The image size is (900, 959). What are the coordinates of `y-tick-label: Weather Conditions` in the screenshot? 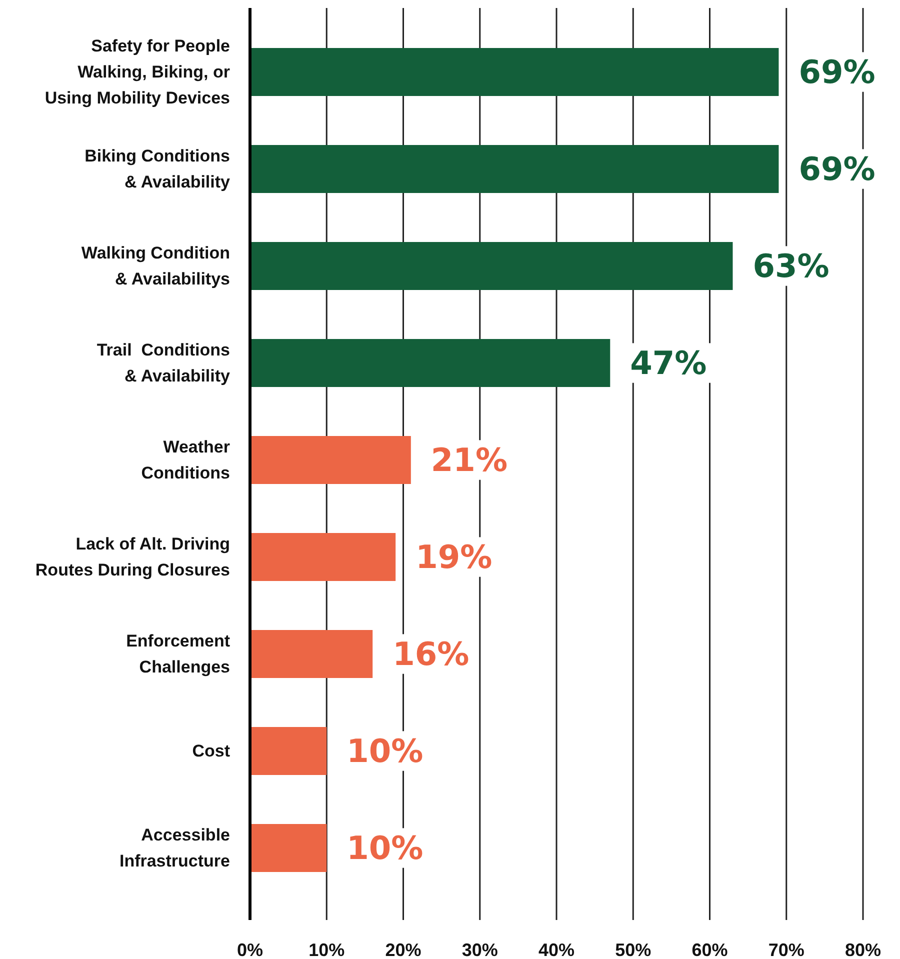 It's located at (185, 459).